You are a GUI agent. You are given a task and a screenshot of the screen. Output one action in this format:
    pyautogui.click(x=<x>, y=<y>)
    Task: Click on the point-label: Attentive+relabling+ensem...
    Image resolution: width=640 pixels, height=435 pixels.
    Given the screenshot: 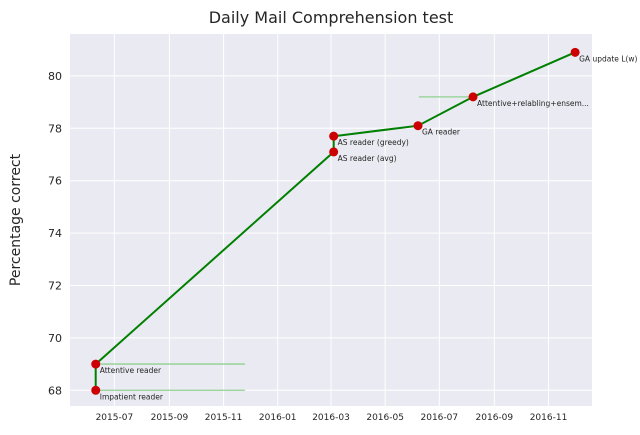 What is the action you would take?
    pyautogui.click(x=533, y=103)
    